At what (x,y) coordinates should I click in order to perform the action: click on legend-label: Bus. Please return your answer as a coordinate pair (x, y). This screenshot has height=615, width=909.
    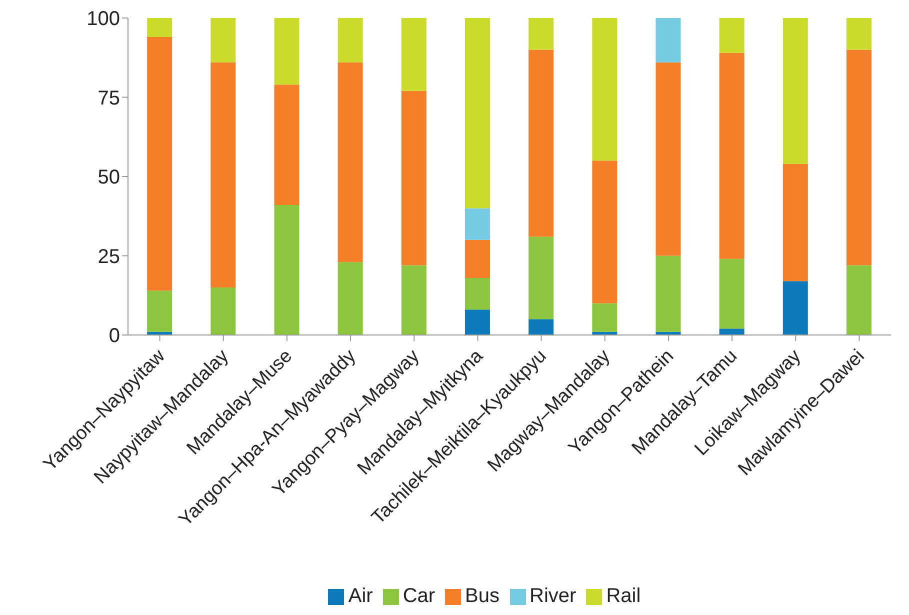
    Looking at the image, I should click on (482, 596).